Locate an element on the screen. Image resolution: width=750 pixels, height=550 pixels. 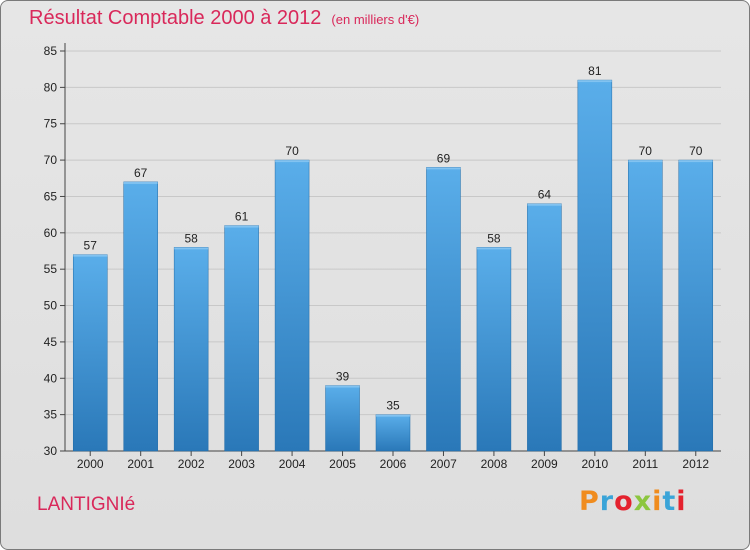
y-tick-label: 35 is located at coordinates (51, 415).